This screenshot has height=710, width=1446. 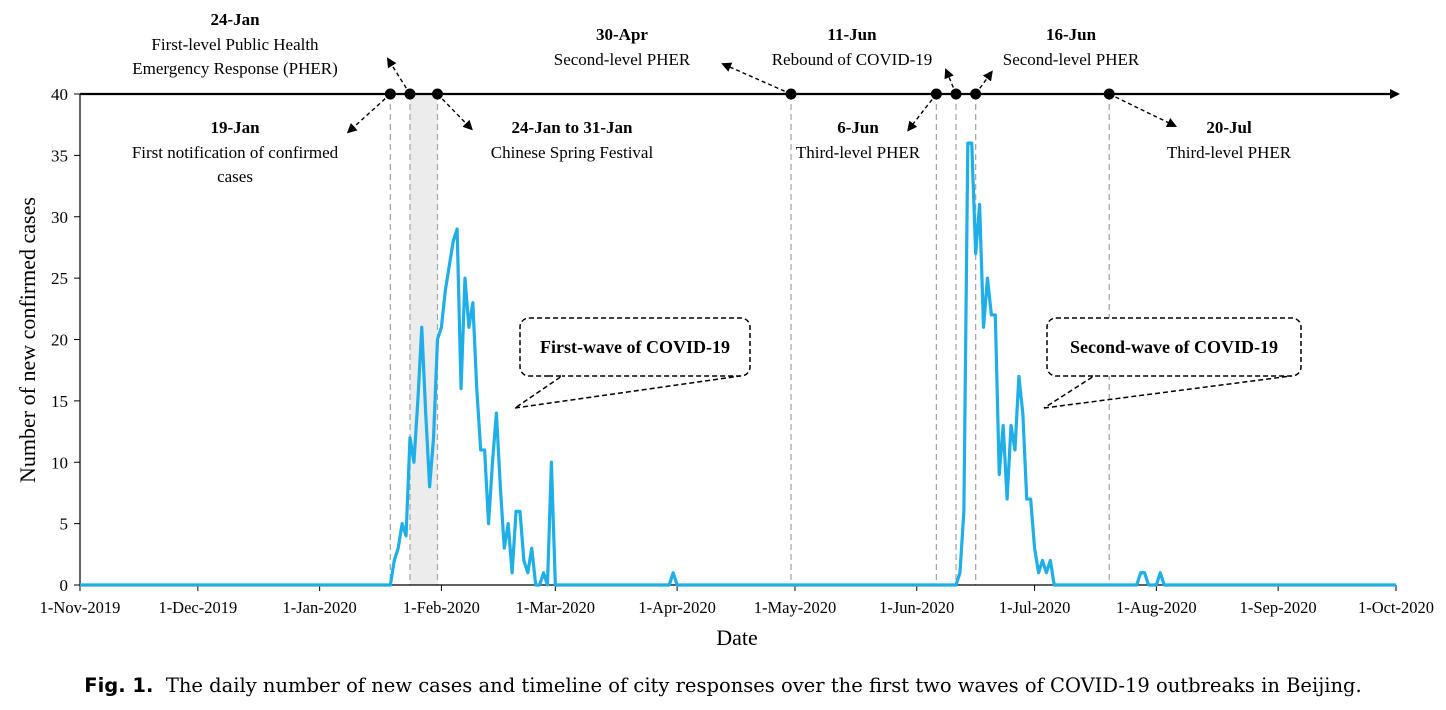 I want to click on event-title: 11-Jun, so click(x=852, y=34).